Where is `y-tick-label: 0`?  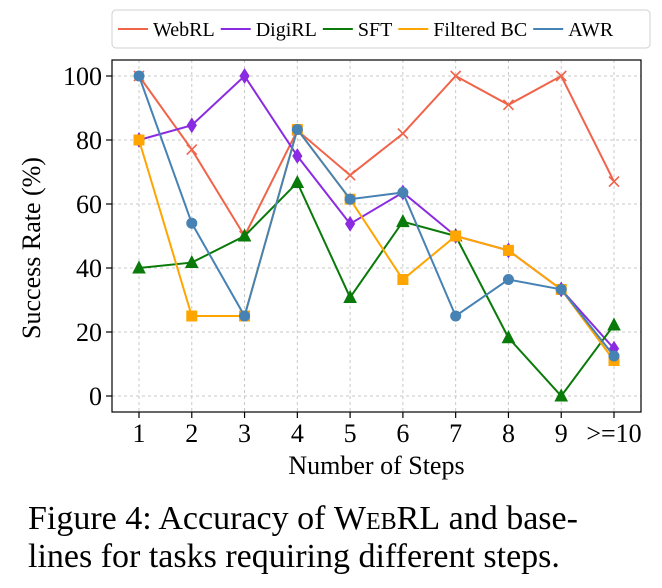
y-tick-label: 0 is located at coordinates (95, 396).